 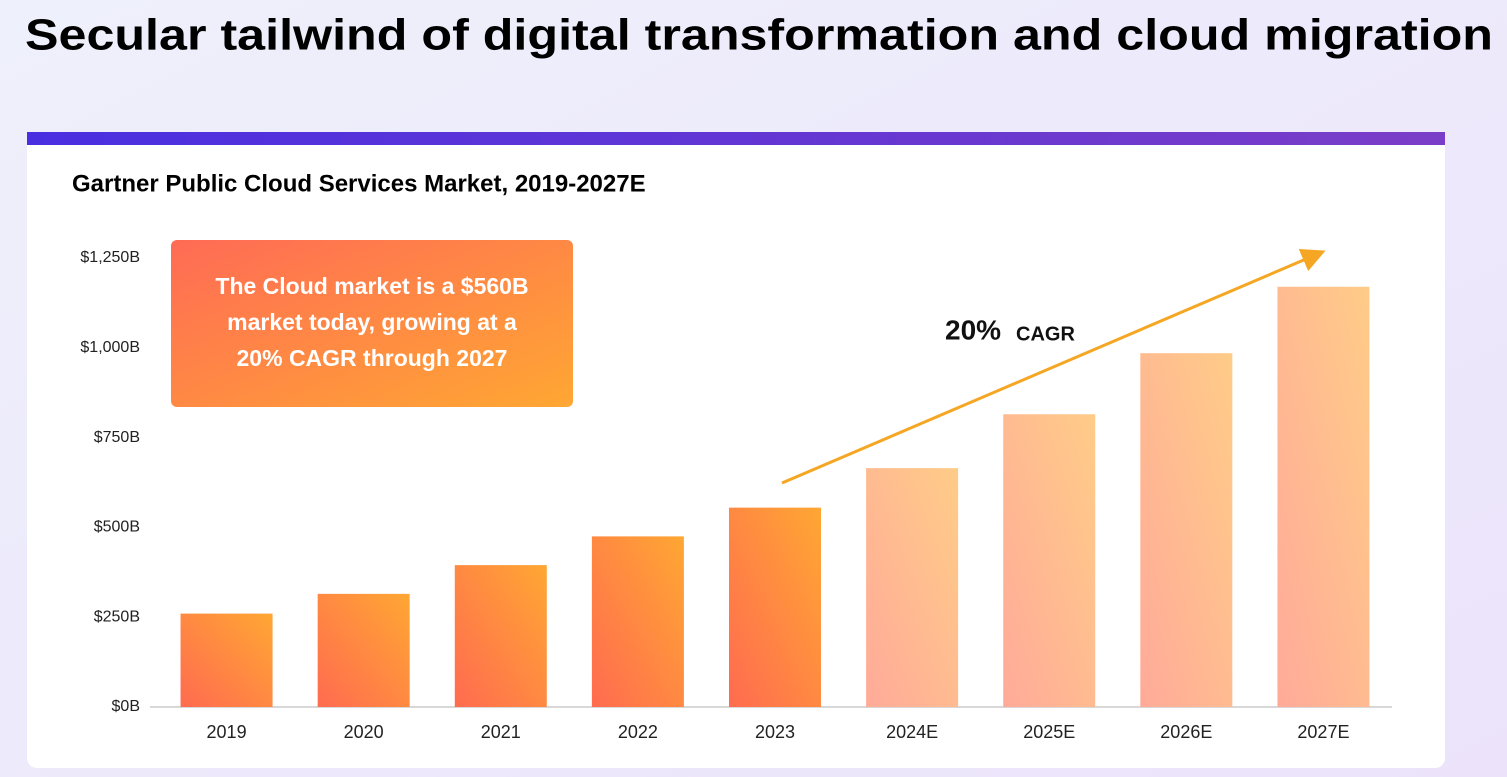 What do you see at coordinates (1186, 732) in the screenshot?
I see `x-tick-label: 2026E` at bounding box center [1186, 732].